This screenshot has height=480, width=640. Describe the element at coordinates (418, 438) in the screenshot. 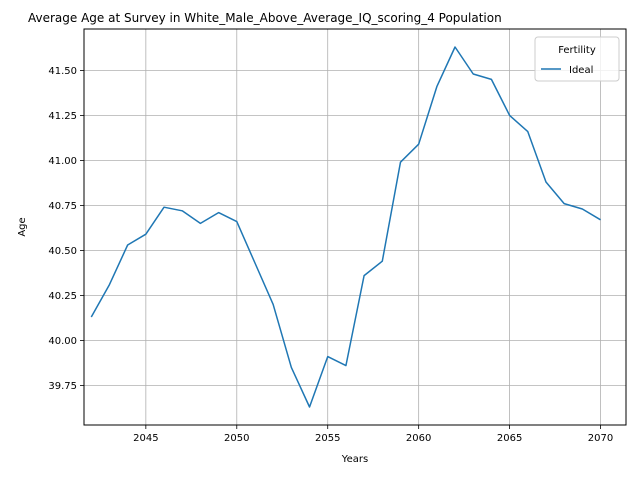

I see `x-tick-label: 2060` at that location.